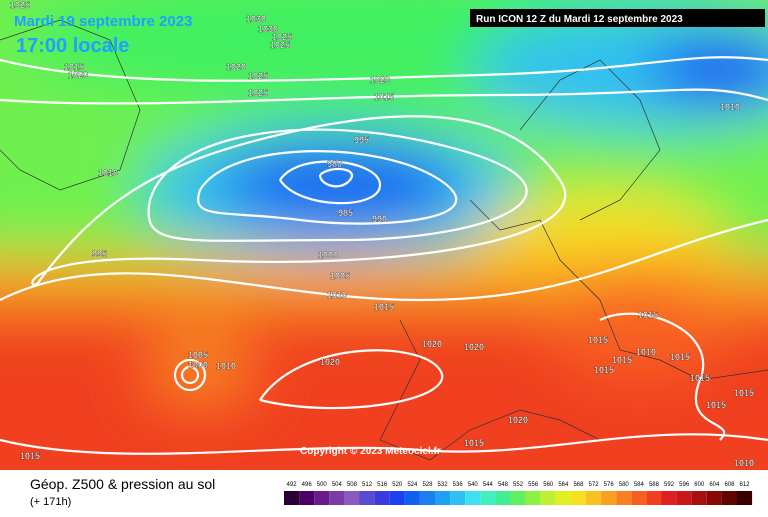 The width and height of the screenshot is (768, 517). I want to click on scale-label: 552, so click(518, 485).